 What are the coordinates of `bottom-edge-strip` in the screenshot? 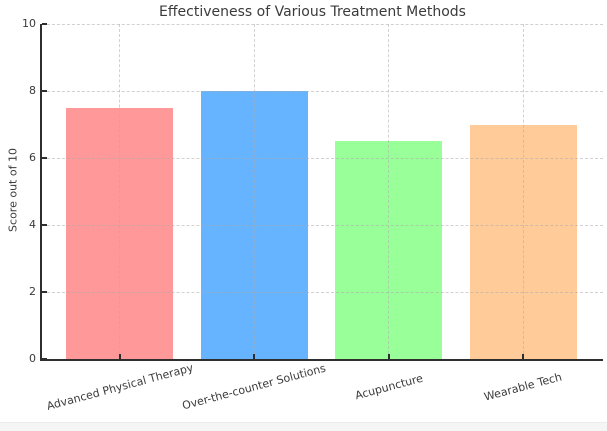 It's located at (303, 426).